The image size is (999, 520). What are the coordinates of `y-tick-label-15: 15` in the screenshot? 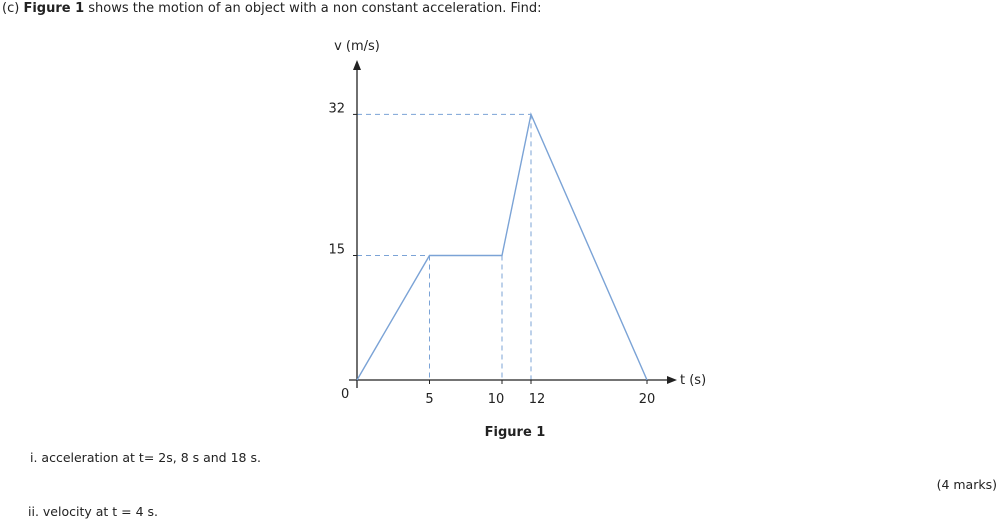 It's located at (336, 250).